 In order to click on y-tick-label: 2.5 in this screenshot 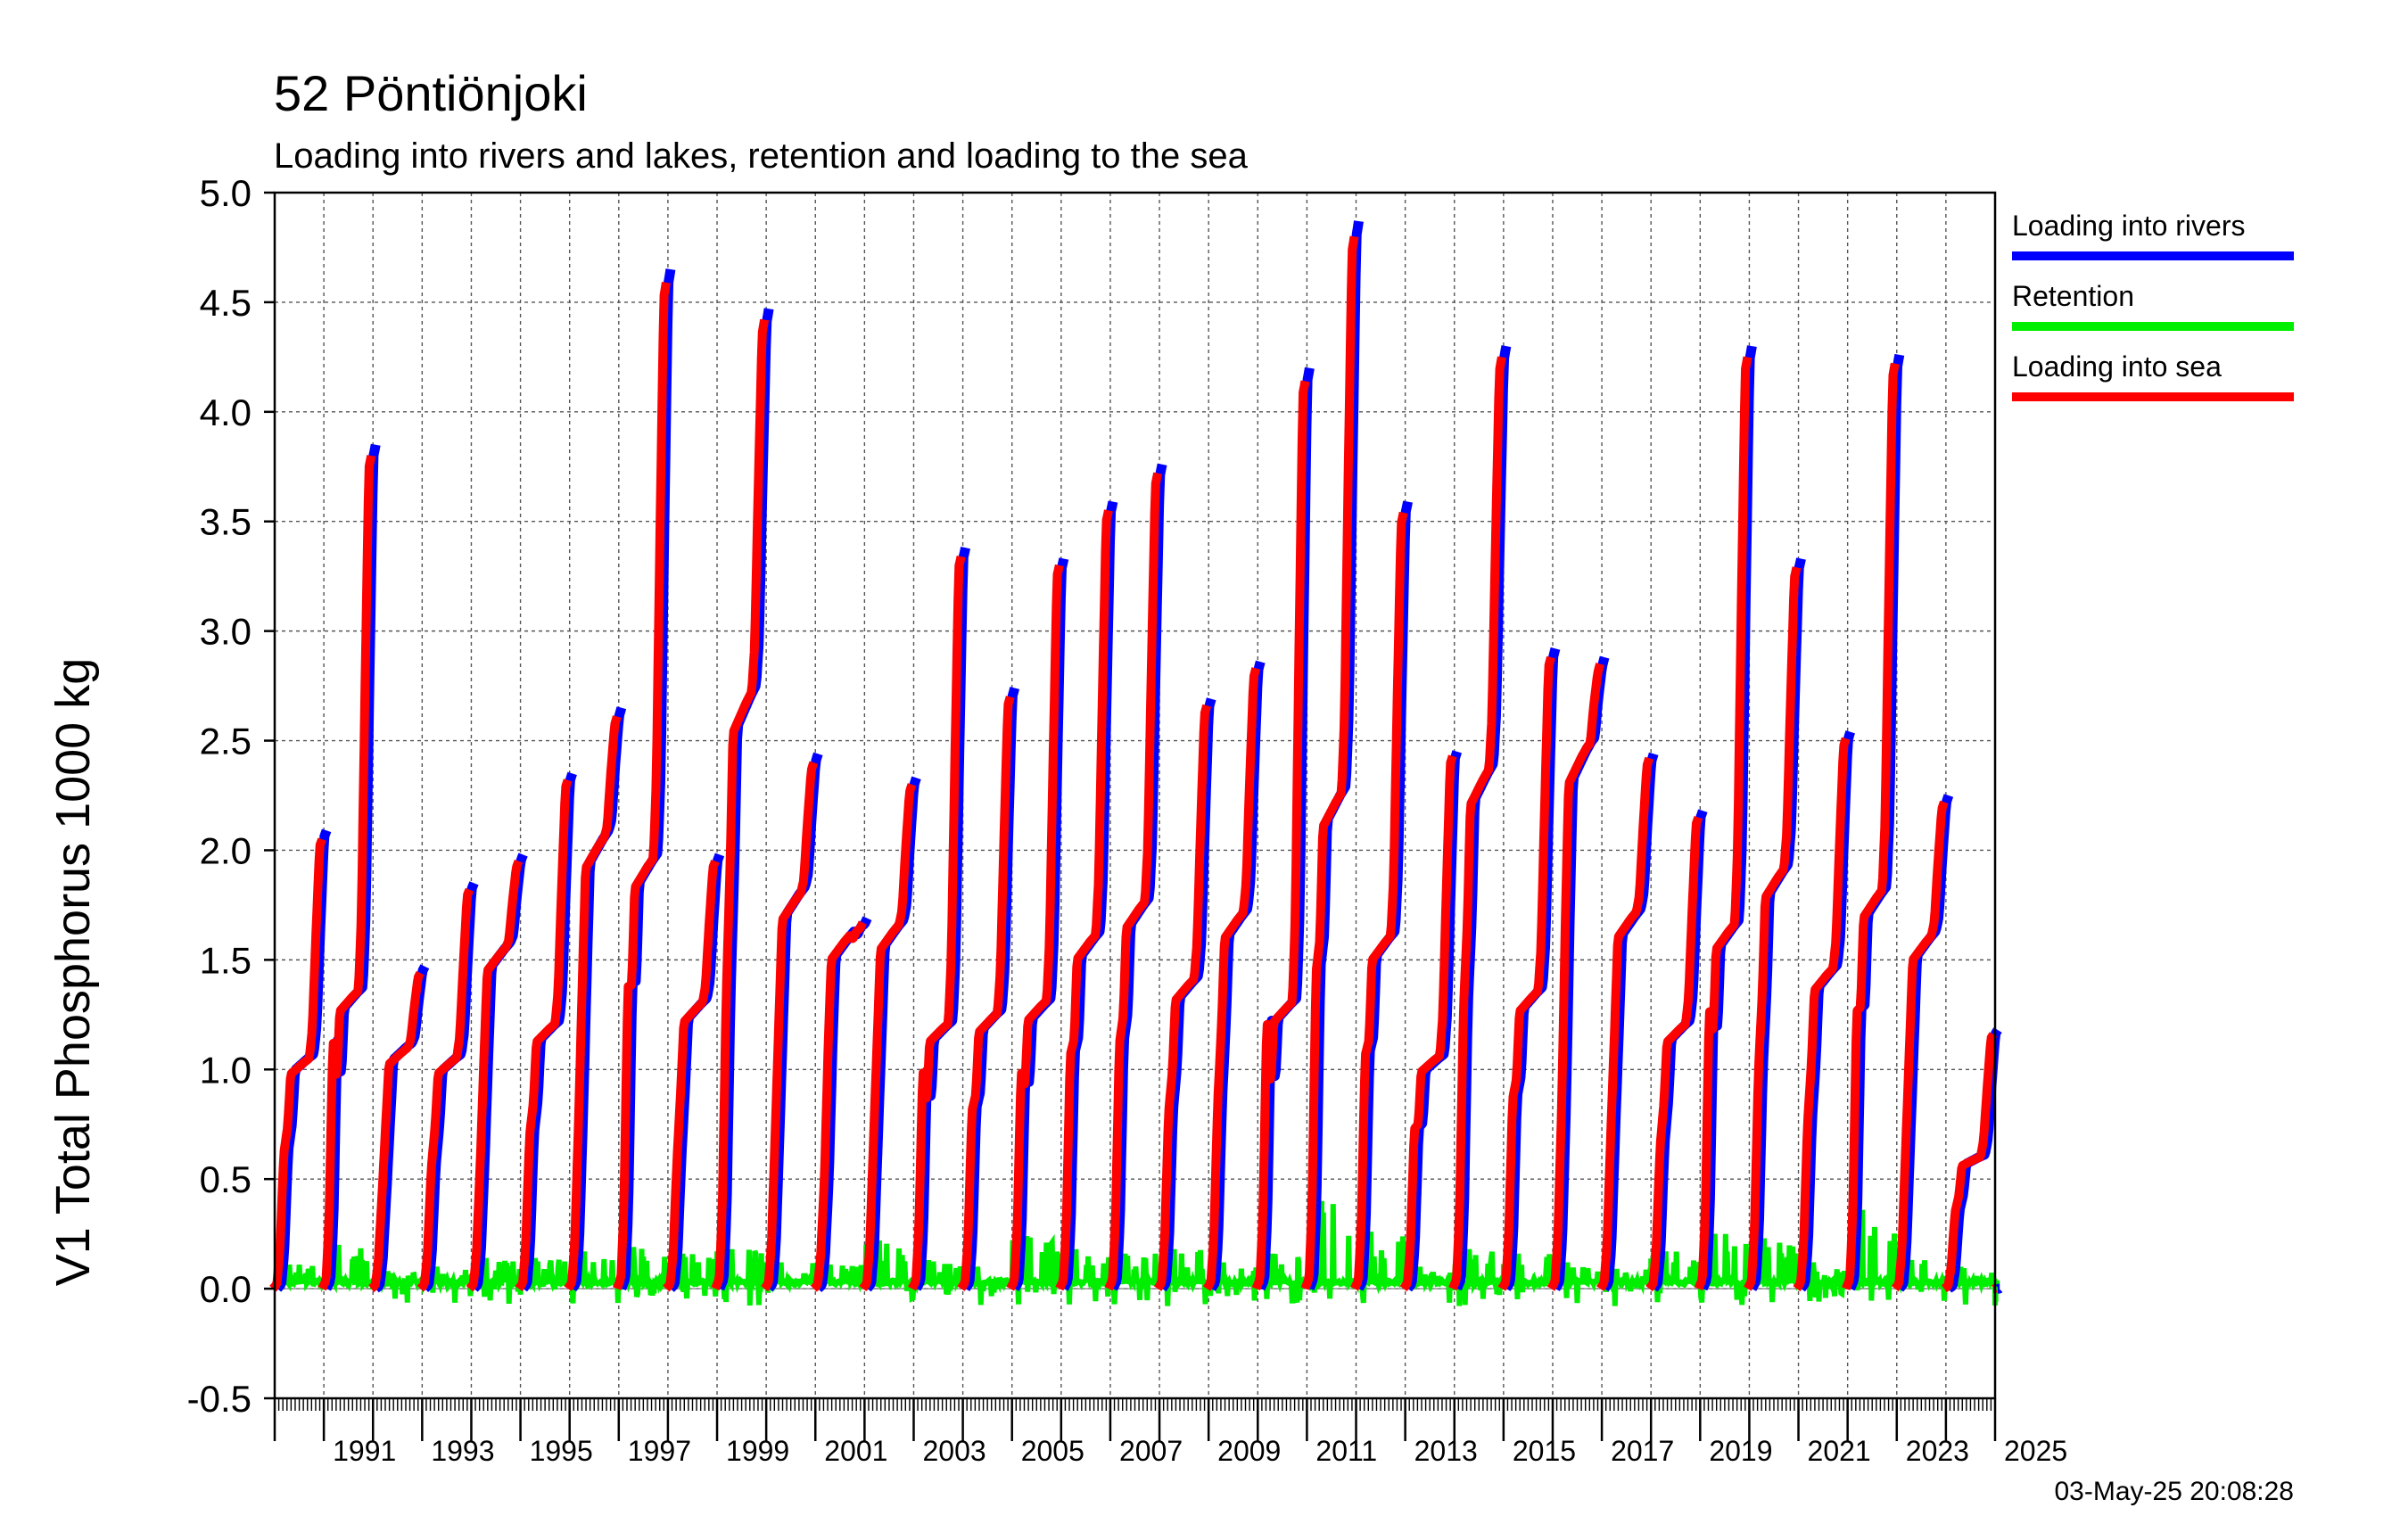, I will do `click(226, 741)`.